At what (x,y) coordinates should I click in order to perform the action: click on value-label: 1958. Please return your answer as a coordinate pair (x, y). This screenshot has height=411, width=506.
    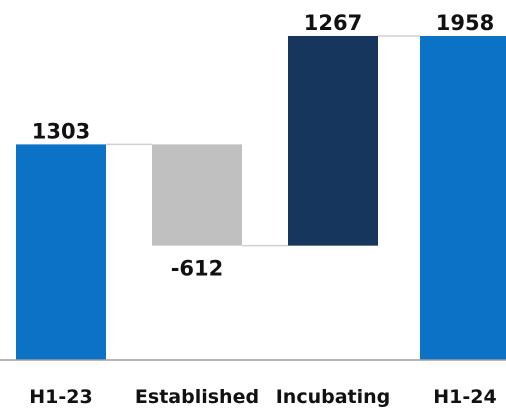
    Looking at the image, I should click on (465, 23).